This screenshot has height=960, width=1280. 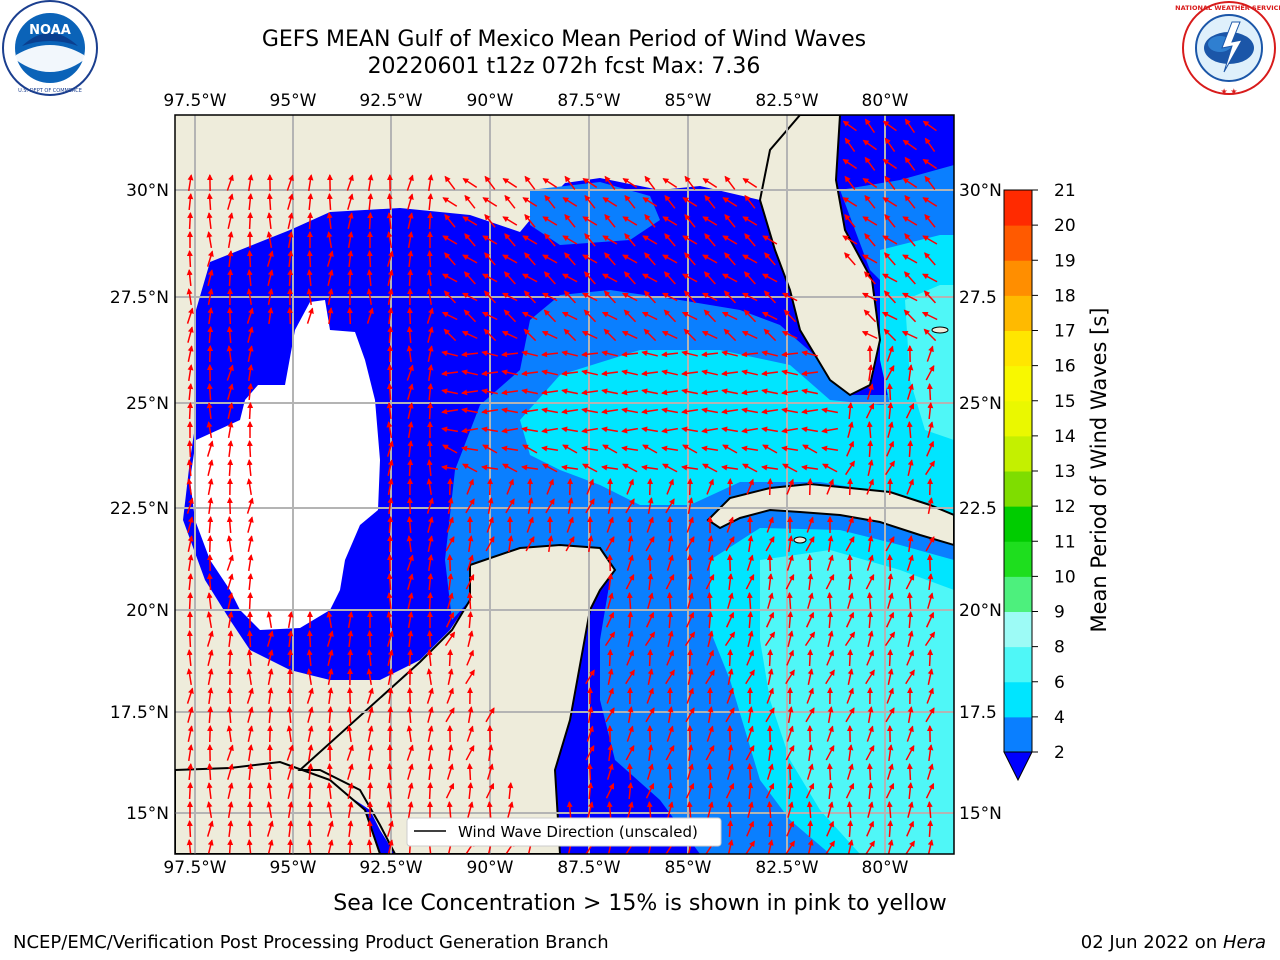 What do you see at coordinates (929, 362) in the screenshot?
I see `period-band-6-8-atlantic` at bounding box center [929, 362].